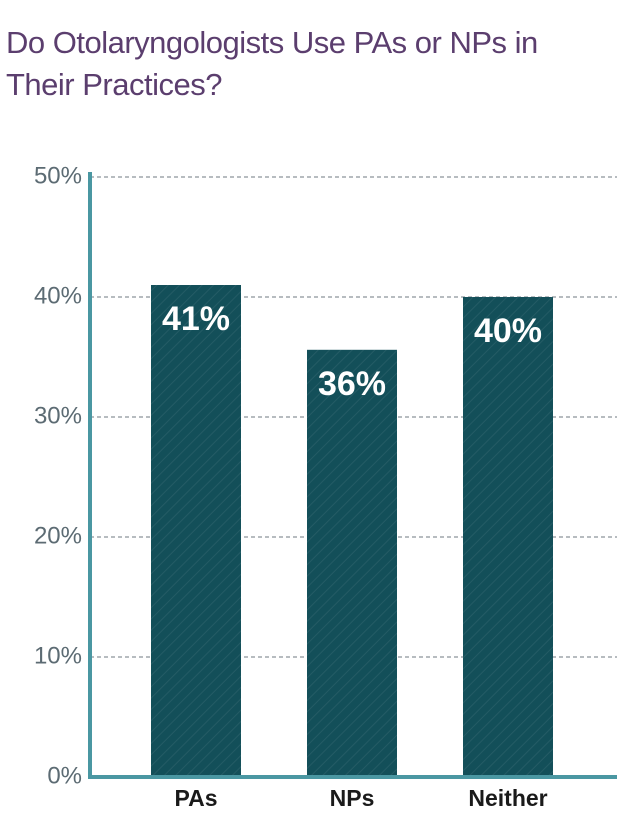 Image resolution: width=640 pixels, height=837 pixels. I want to click on y-tick-label: 10%, so click(58, 655).